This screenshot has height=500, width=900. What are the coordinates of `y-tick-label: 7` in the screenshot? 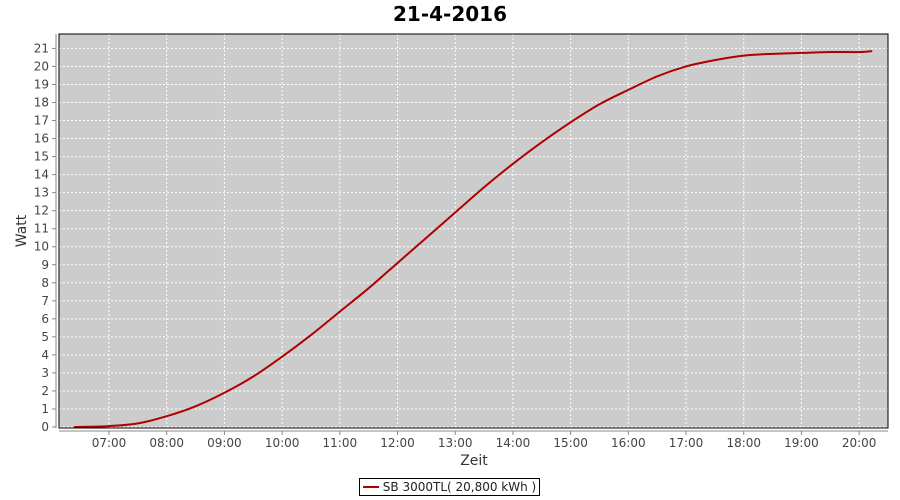 It's located at (45, 301).